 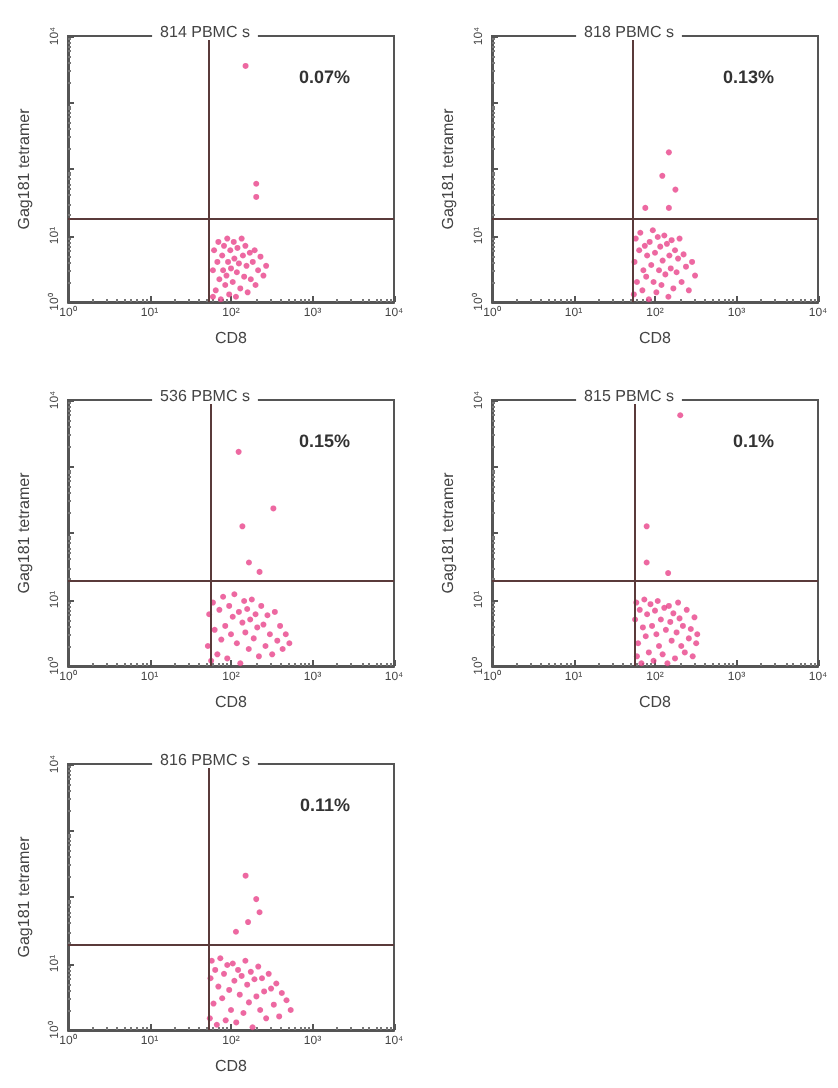 What do you see at coordinates (205, 760) in the screenshot?
I see `chart-title: 816 PBMC s` at bounding box center [205, 760].